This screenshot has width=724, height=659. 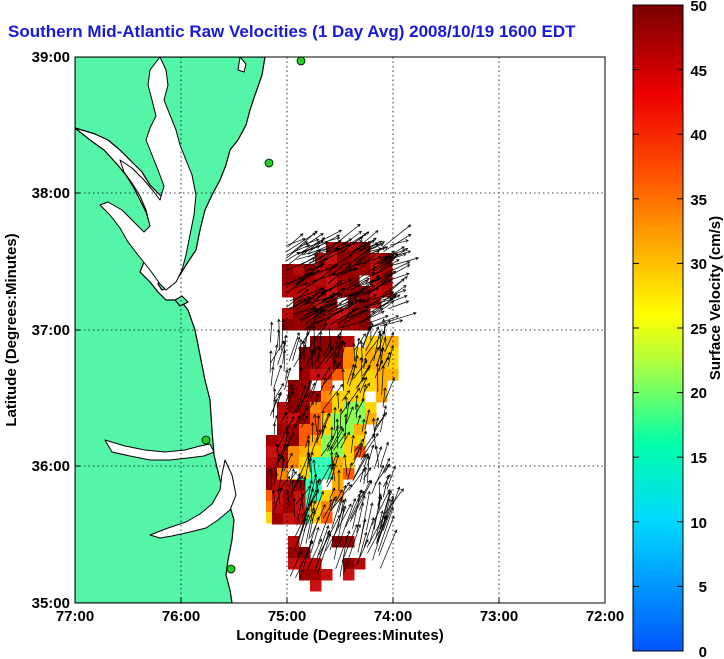 I want to click on y-tick-label: 35:00, so click(x=51, y=603).